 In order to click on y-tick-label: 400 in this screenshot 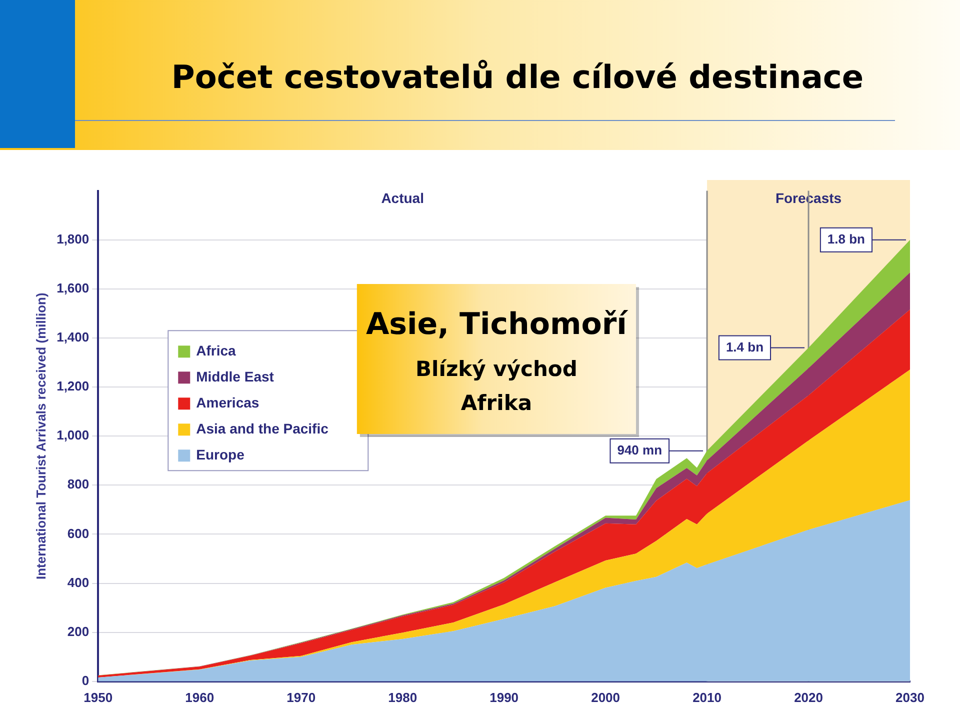, I will do `click(78, 582)`.